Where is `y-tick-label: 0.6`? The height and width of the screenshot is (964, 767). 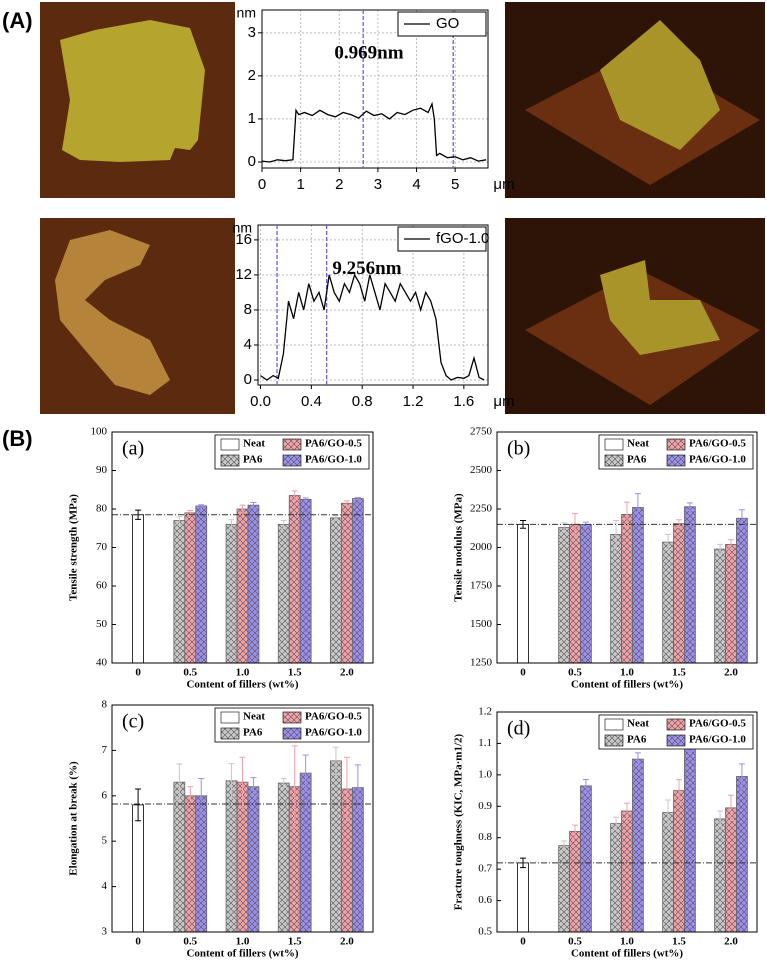 y-tick-label: 0.6 is located at coordinates (485, 900).